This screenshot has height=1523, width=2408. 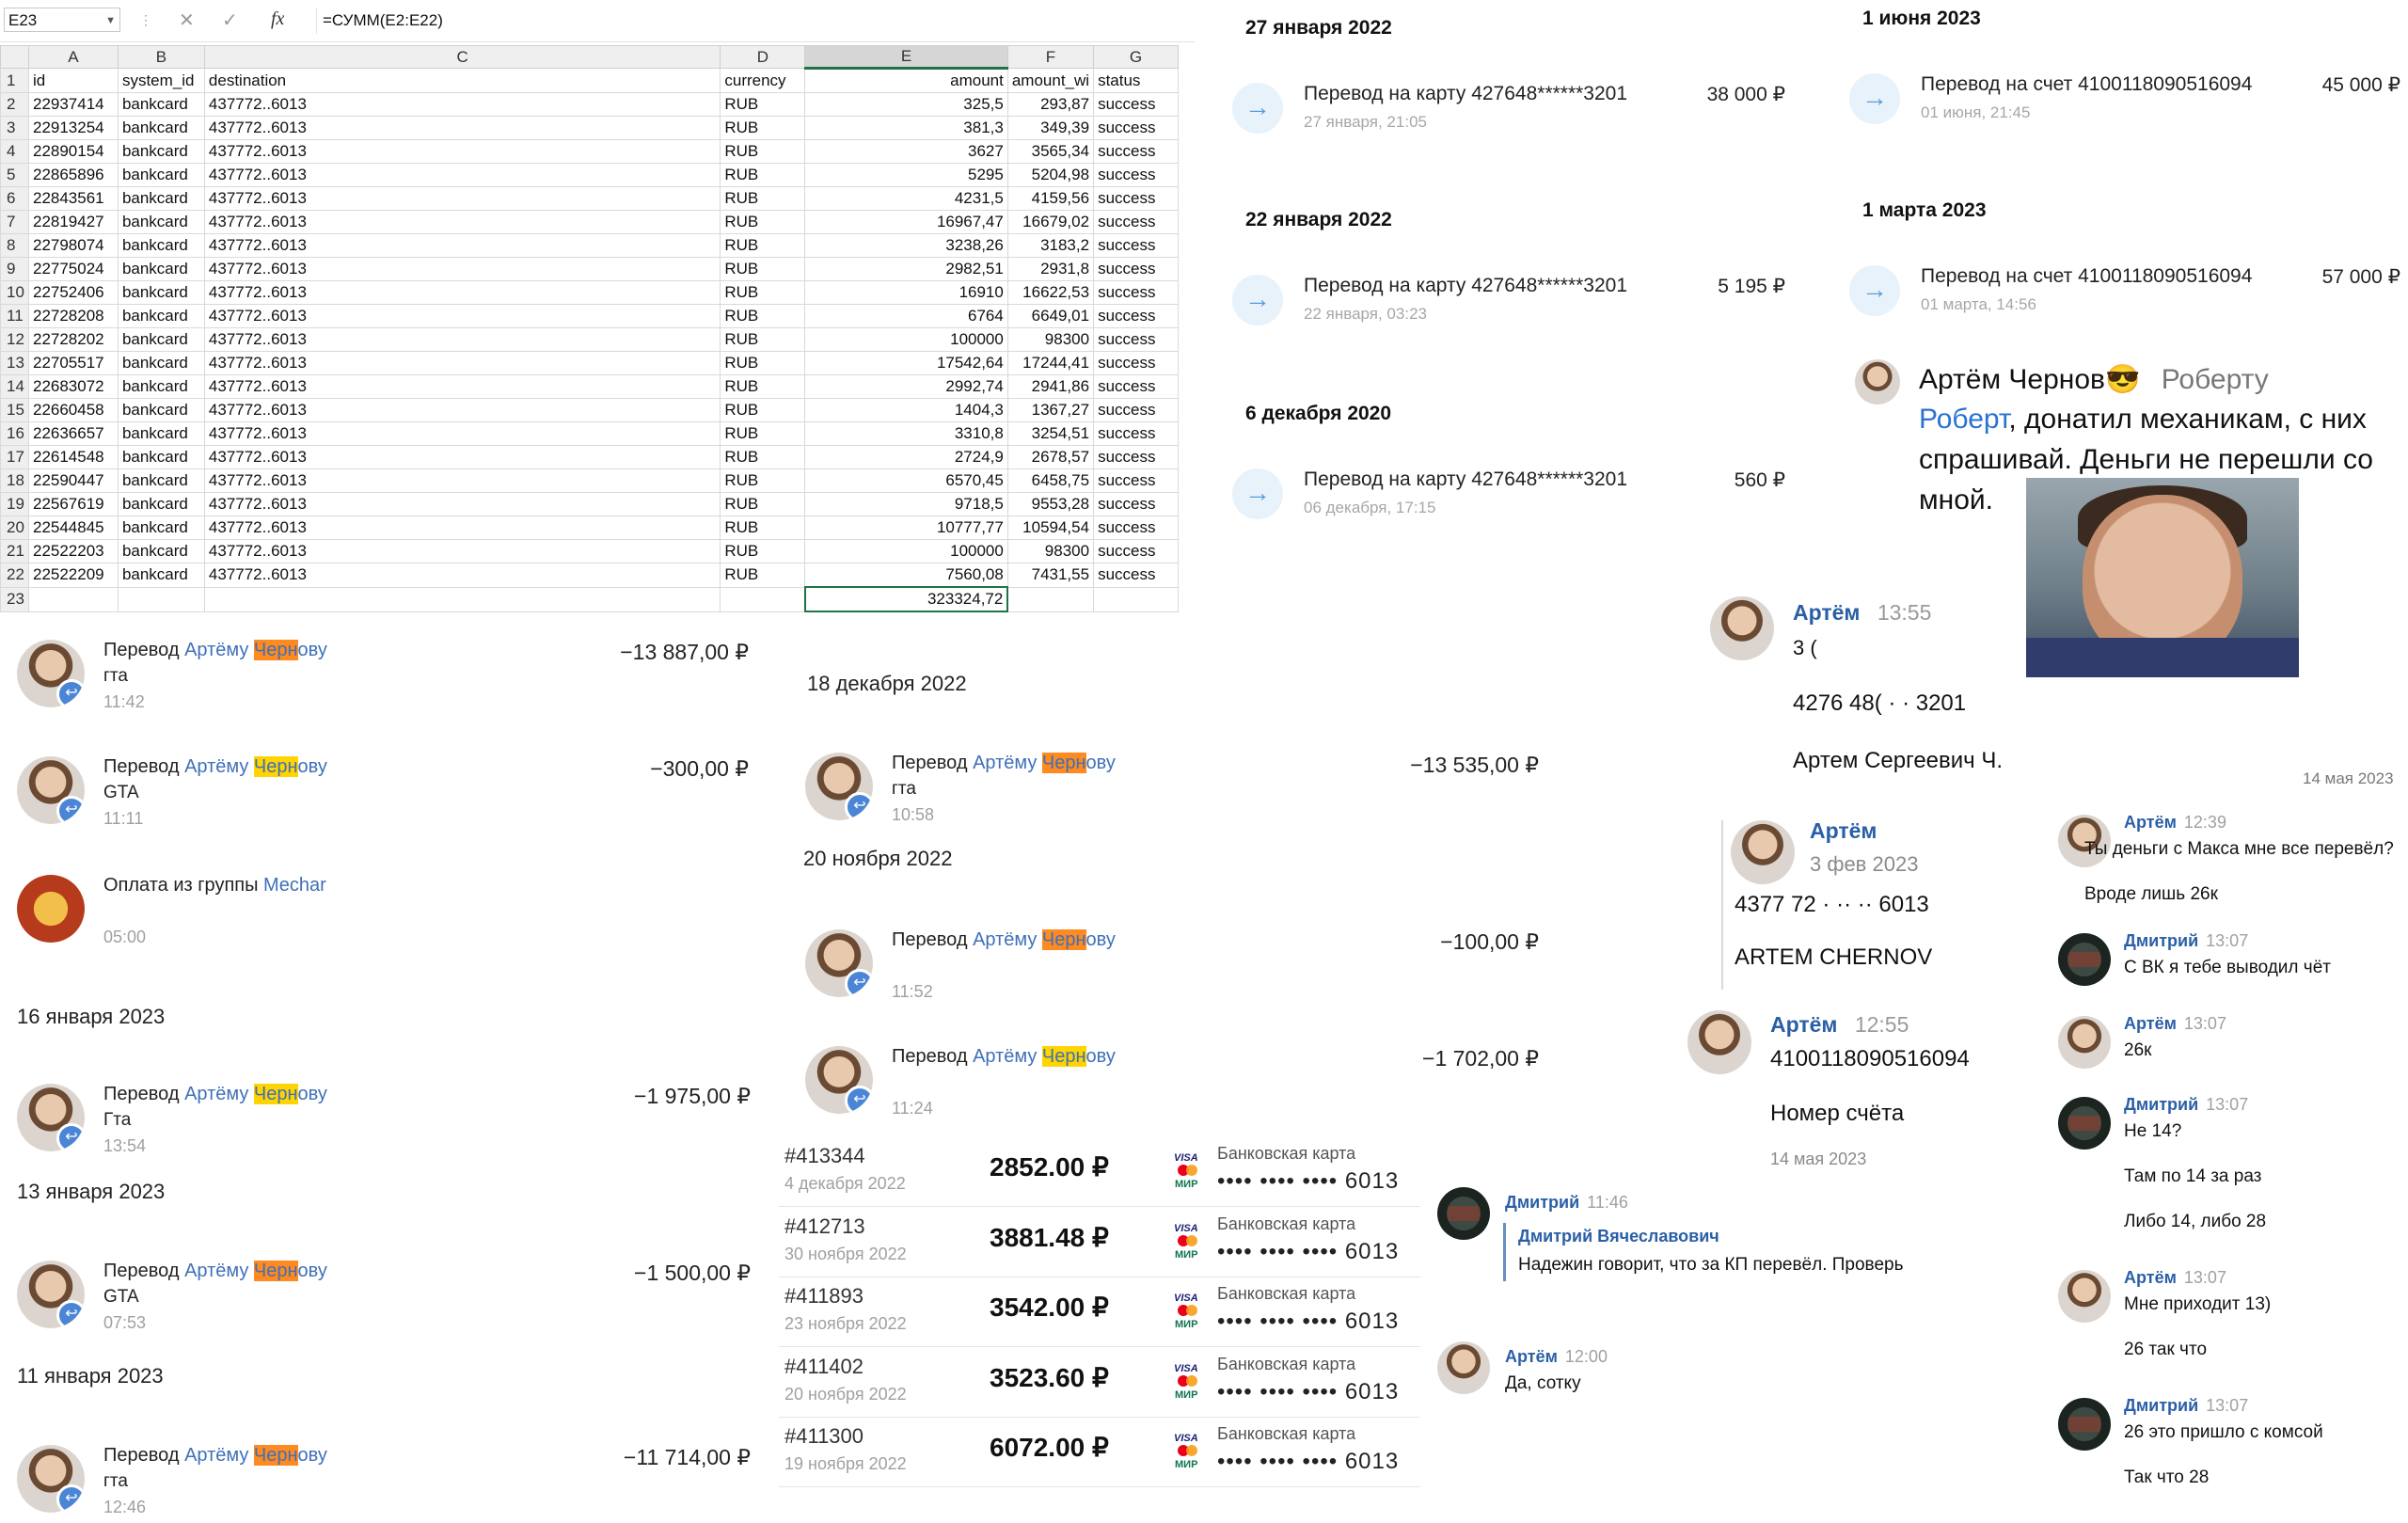 I want to click on table-cell: 16967,47, so click(x=906, y=222).